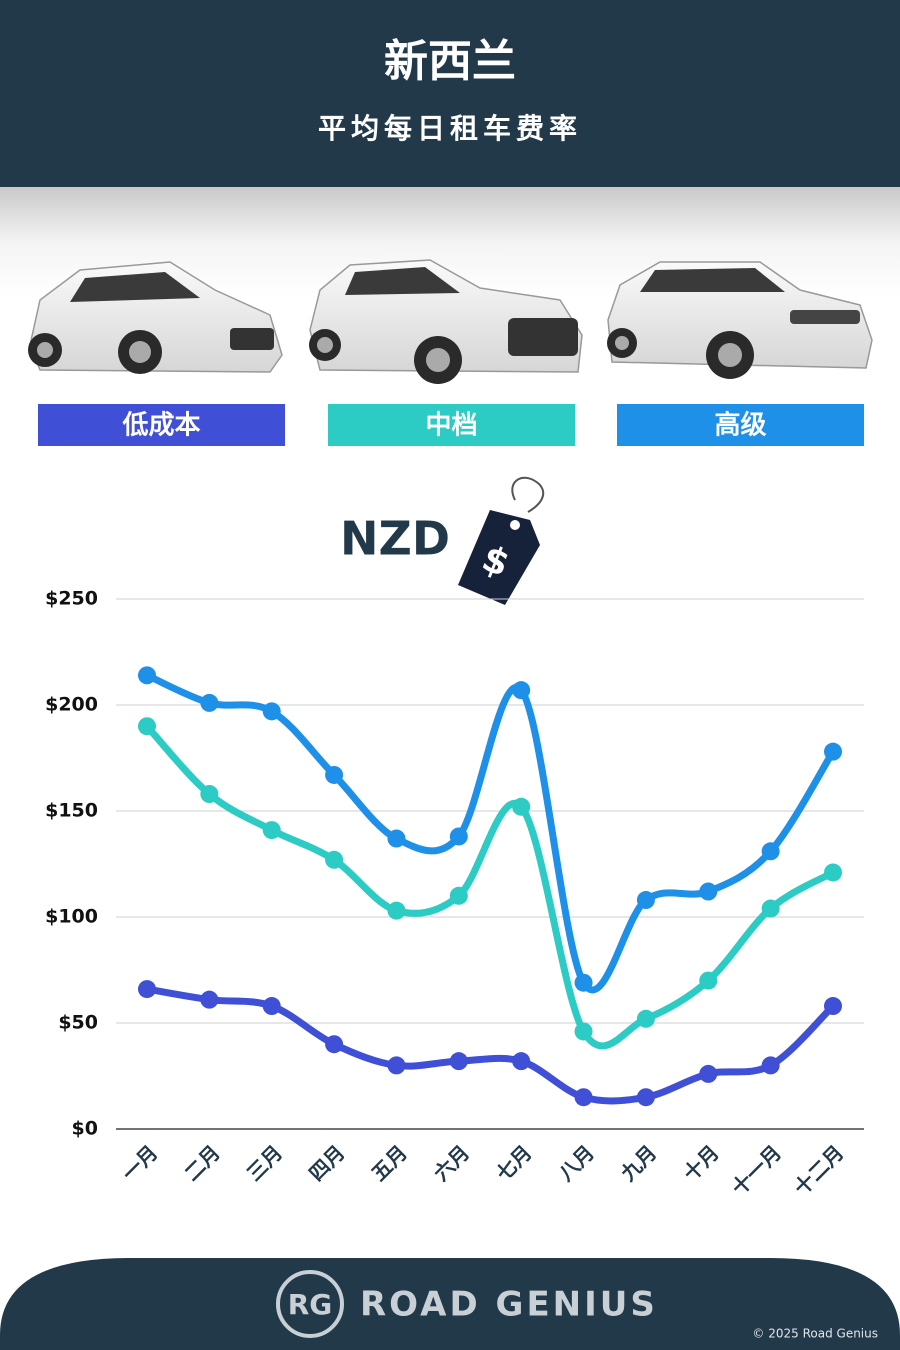 Image resolution: width=900 pixels, height=1350 pixels. I want to click on currency-label: NZD, so click(395, 539).